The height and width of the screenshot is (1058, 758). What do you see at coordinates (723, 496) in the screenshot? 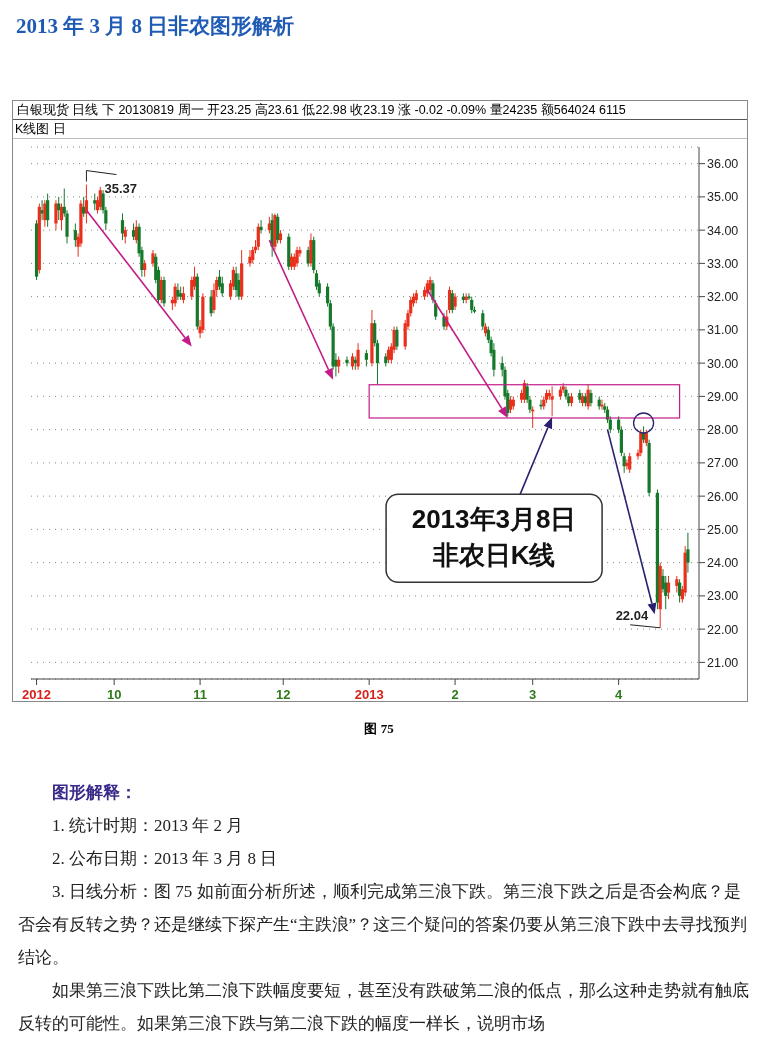
I see `y-tick-label: 26.00` at bounding box center [723, 496].